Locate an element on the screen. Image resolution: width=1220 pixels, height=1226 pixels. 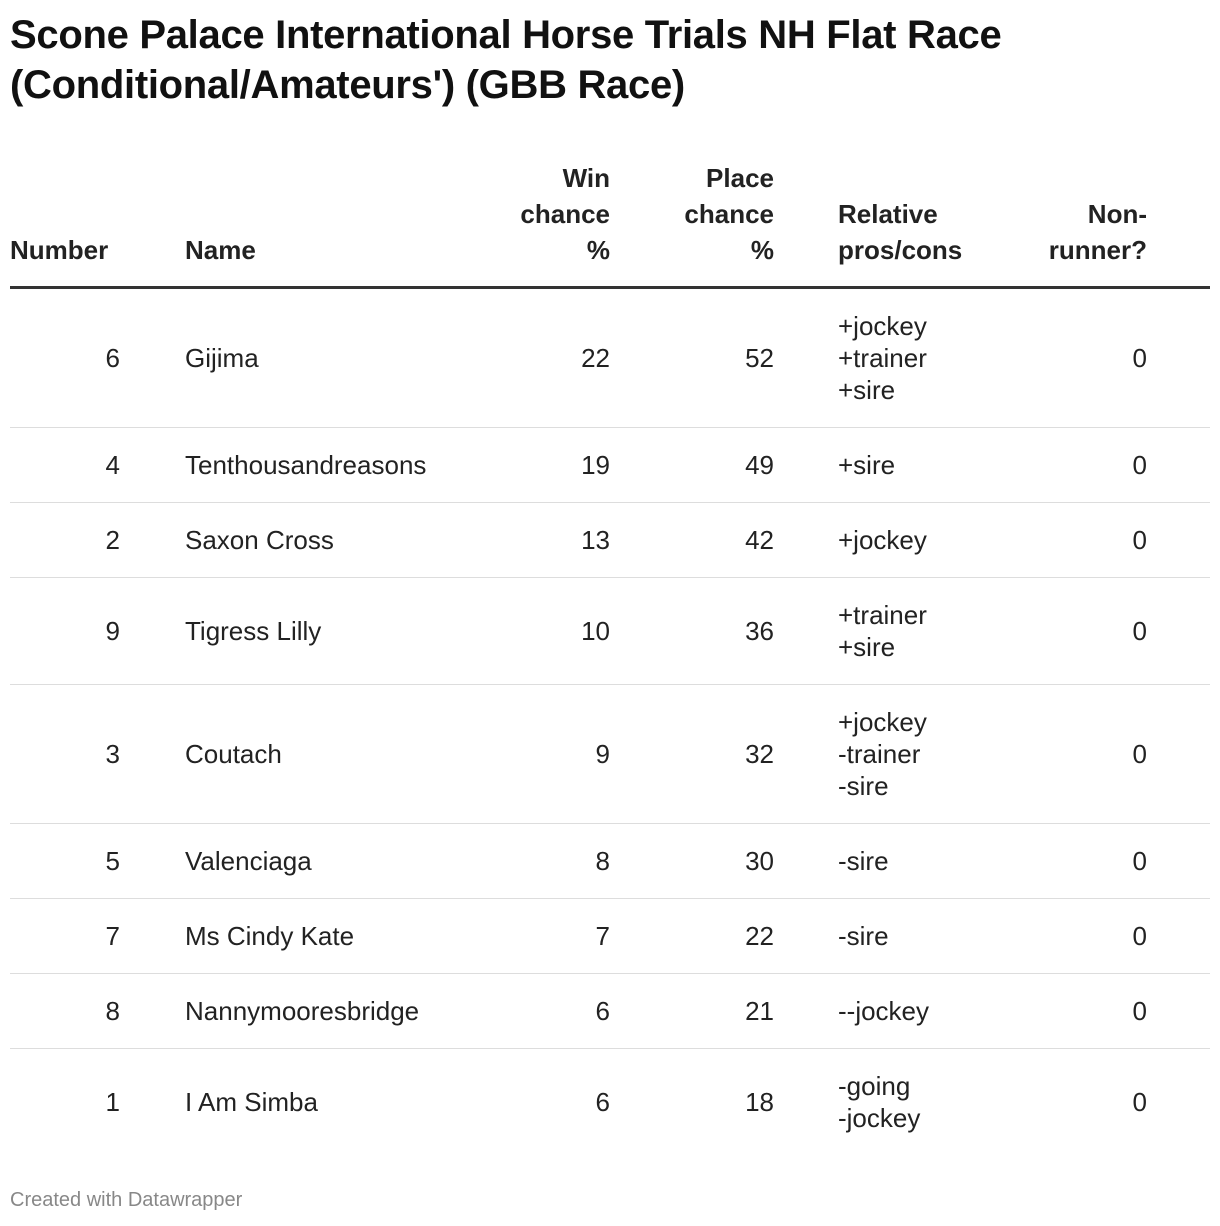
pros-cons-cell: -going -jockey is located at coordinates (902, 1102).